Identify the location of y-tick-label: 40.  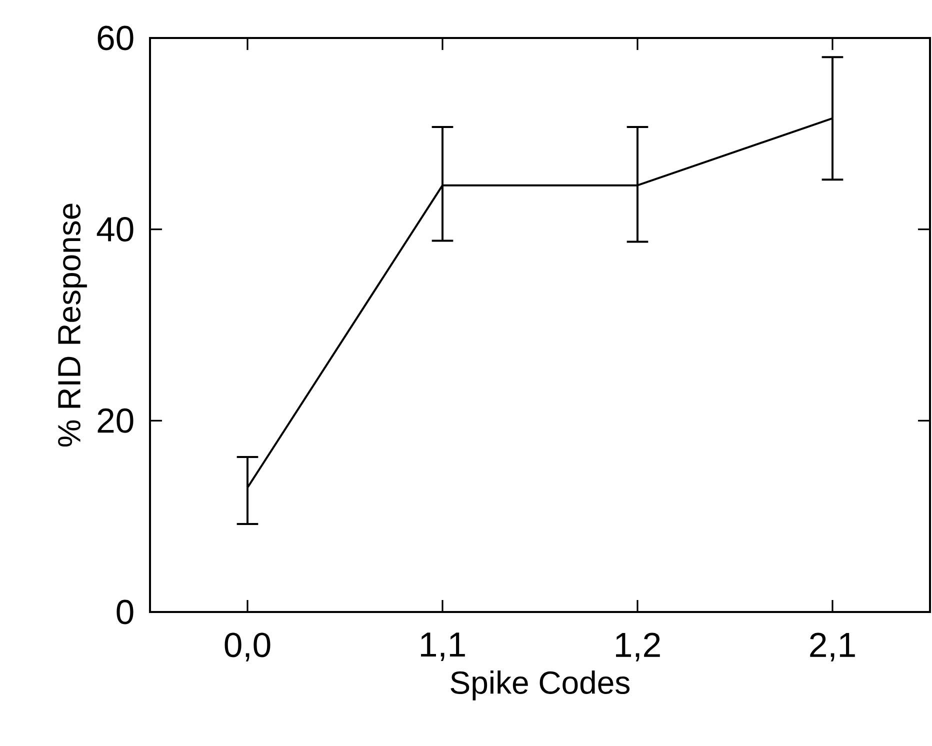
(115, 229).